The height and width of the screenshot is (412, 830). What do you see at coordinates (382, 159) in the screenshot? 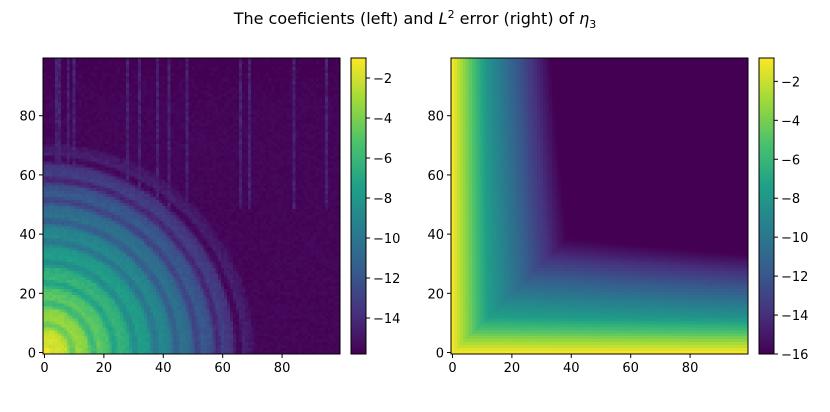
I see `coefficients-colorbar-tick-label: −6` at bounding box center [382, 159].